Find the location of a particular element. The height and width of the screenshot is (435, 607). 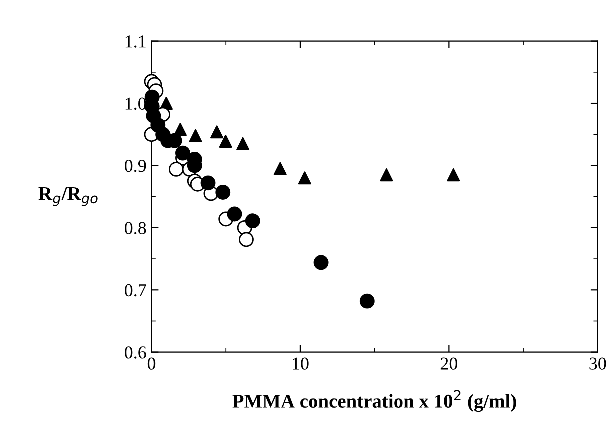

y-axis-title: R$_{g}$/R$_{go}$ is located at coordinates (68, 196).